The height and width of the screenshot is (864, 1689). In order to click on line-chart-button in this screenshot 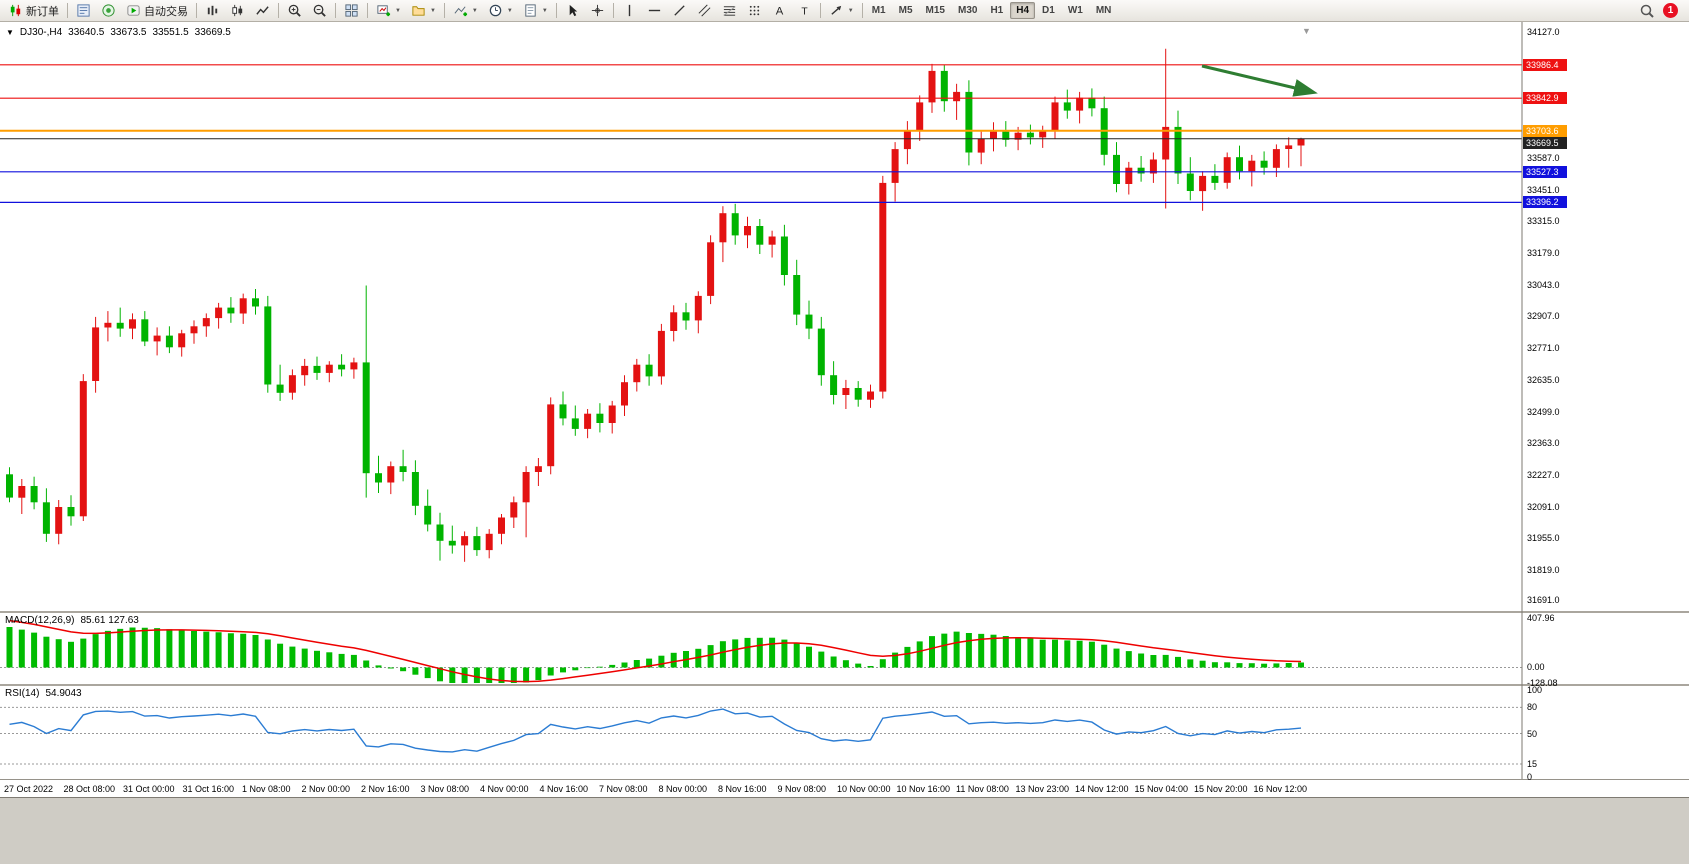, I will do `click(262, 11)`.